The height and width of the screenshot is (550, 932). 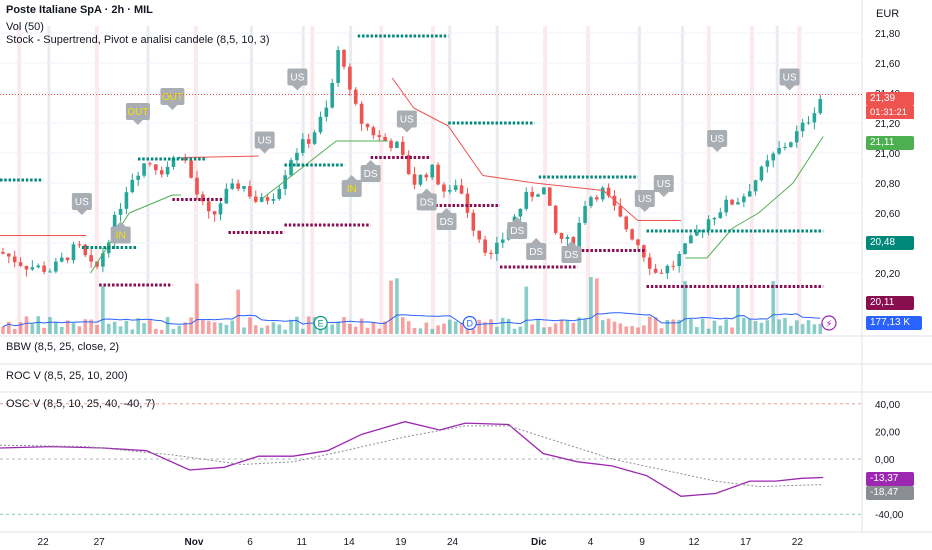 What do you see at coordinates (172, 99) in the screenshot?
I see `signal-badge-out: OUT` at bounding box center [172, 99].